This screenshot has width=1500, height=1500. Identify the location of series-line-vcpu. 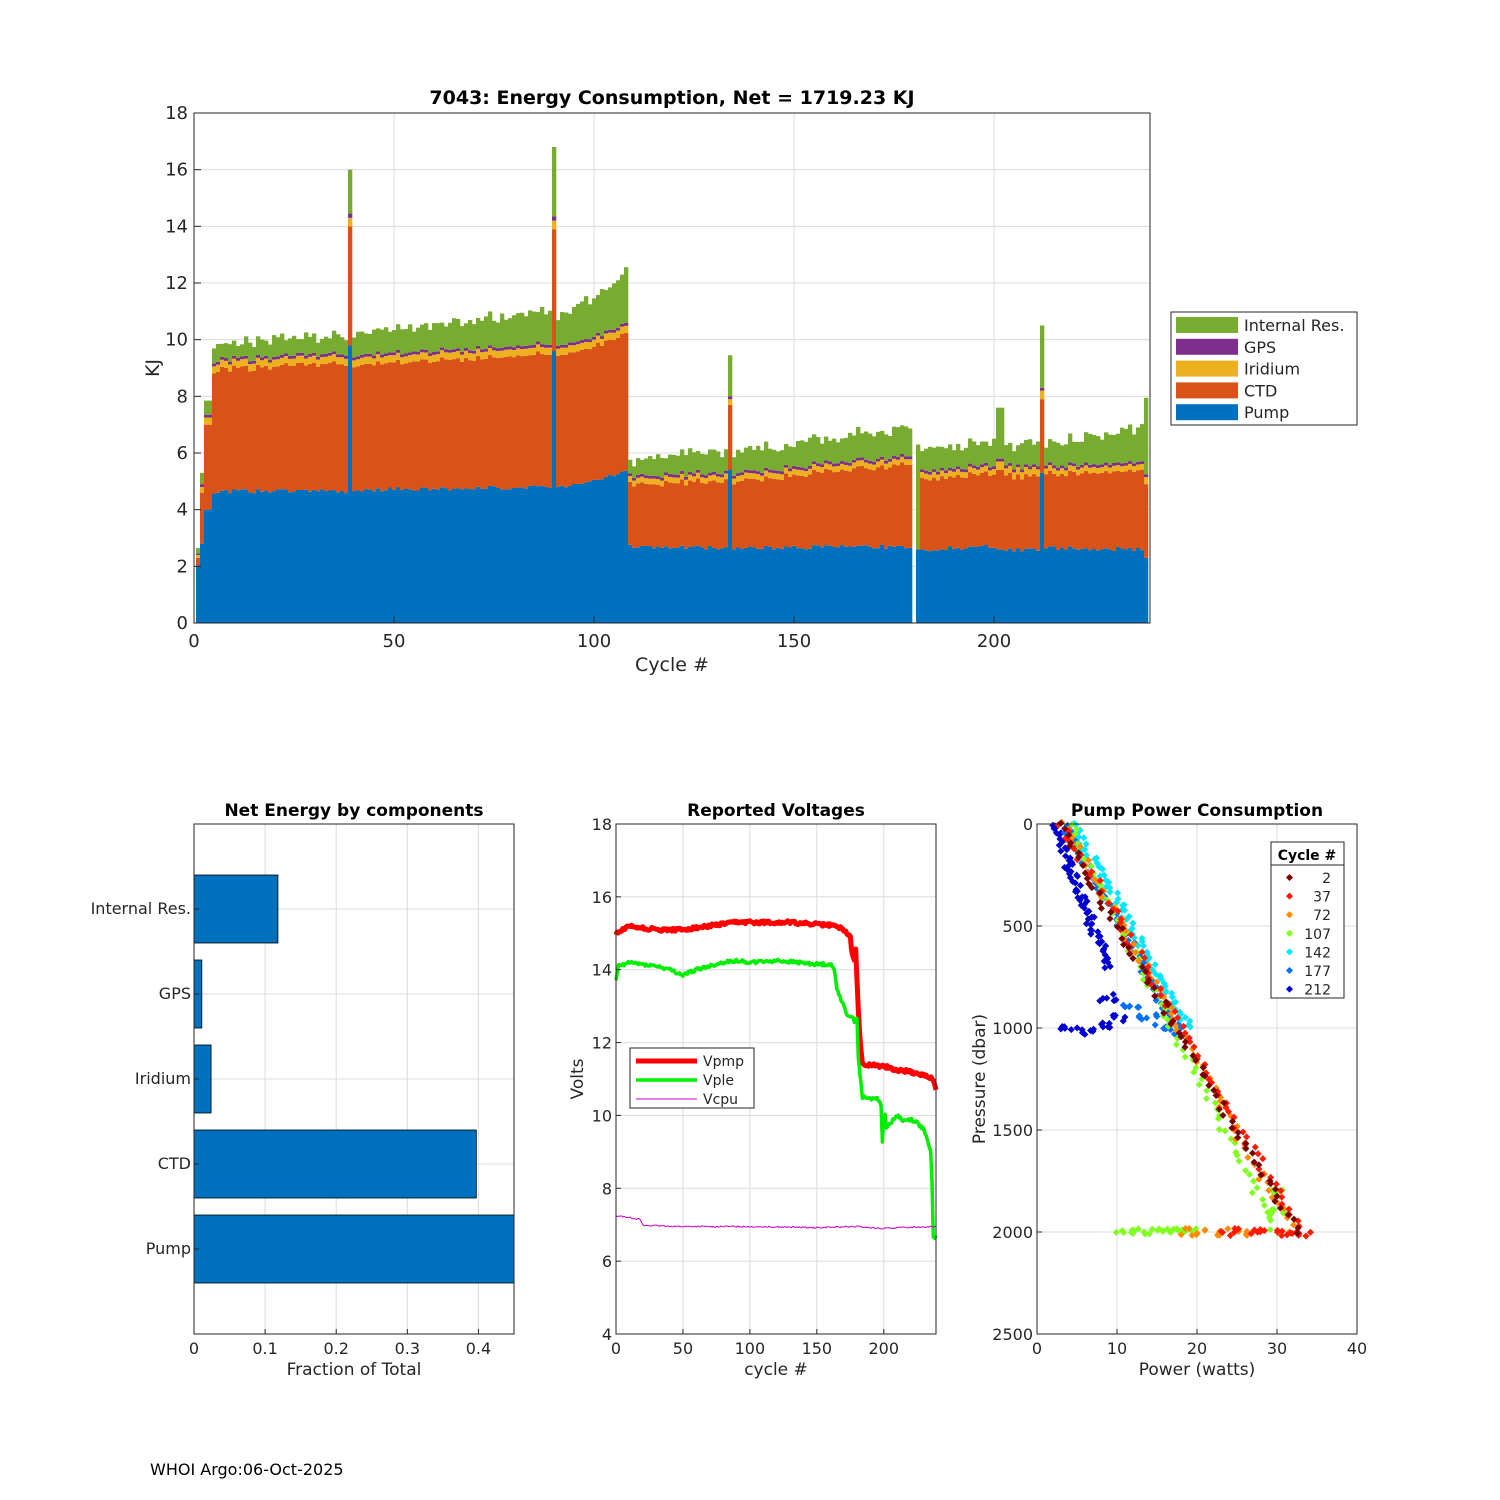
(775, 1222).